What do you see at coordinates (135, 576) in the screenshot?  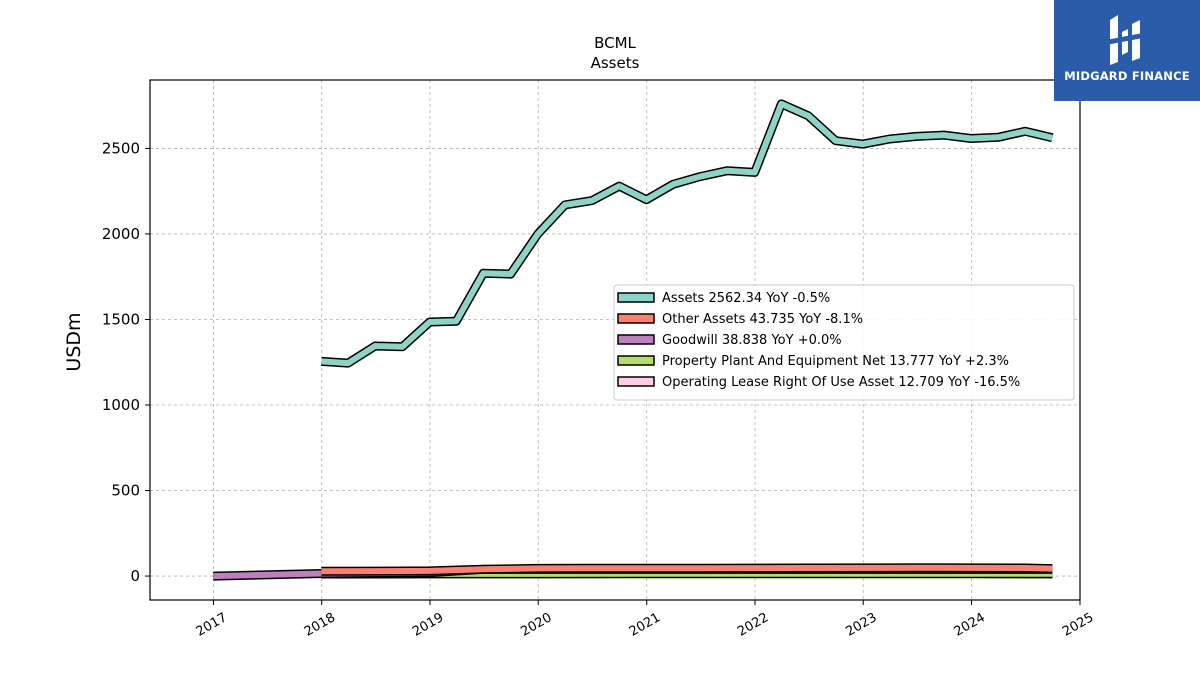 I see `y-tick-label: 0` at bounding box center [135, 576].